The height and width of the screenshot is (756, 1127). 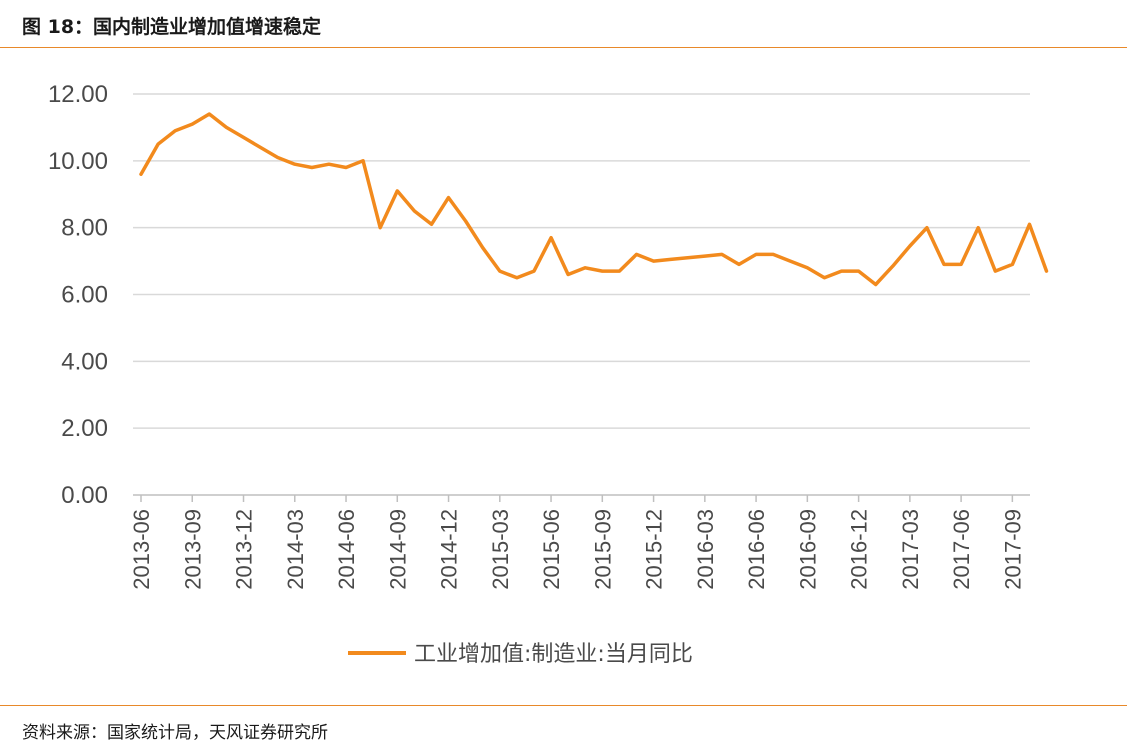 What do you see at coordinates (1012, 549) in the screenshot?
I see `x-tick-label: 2017-09` at bounding box center [1012, 549].